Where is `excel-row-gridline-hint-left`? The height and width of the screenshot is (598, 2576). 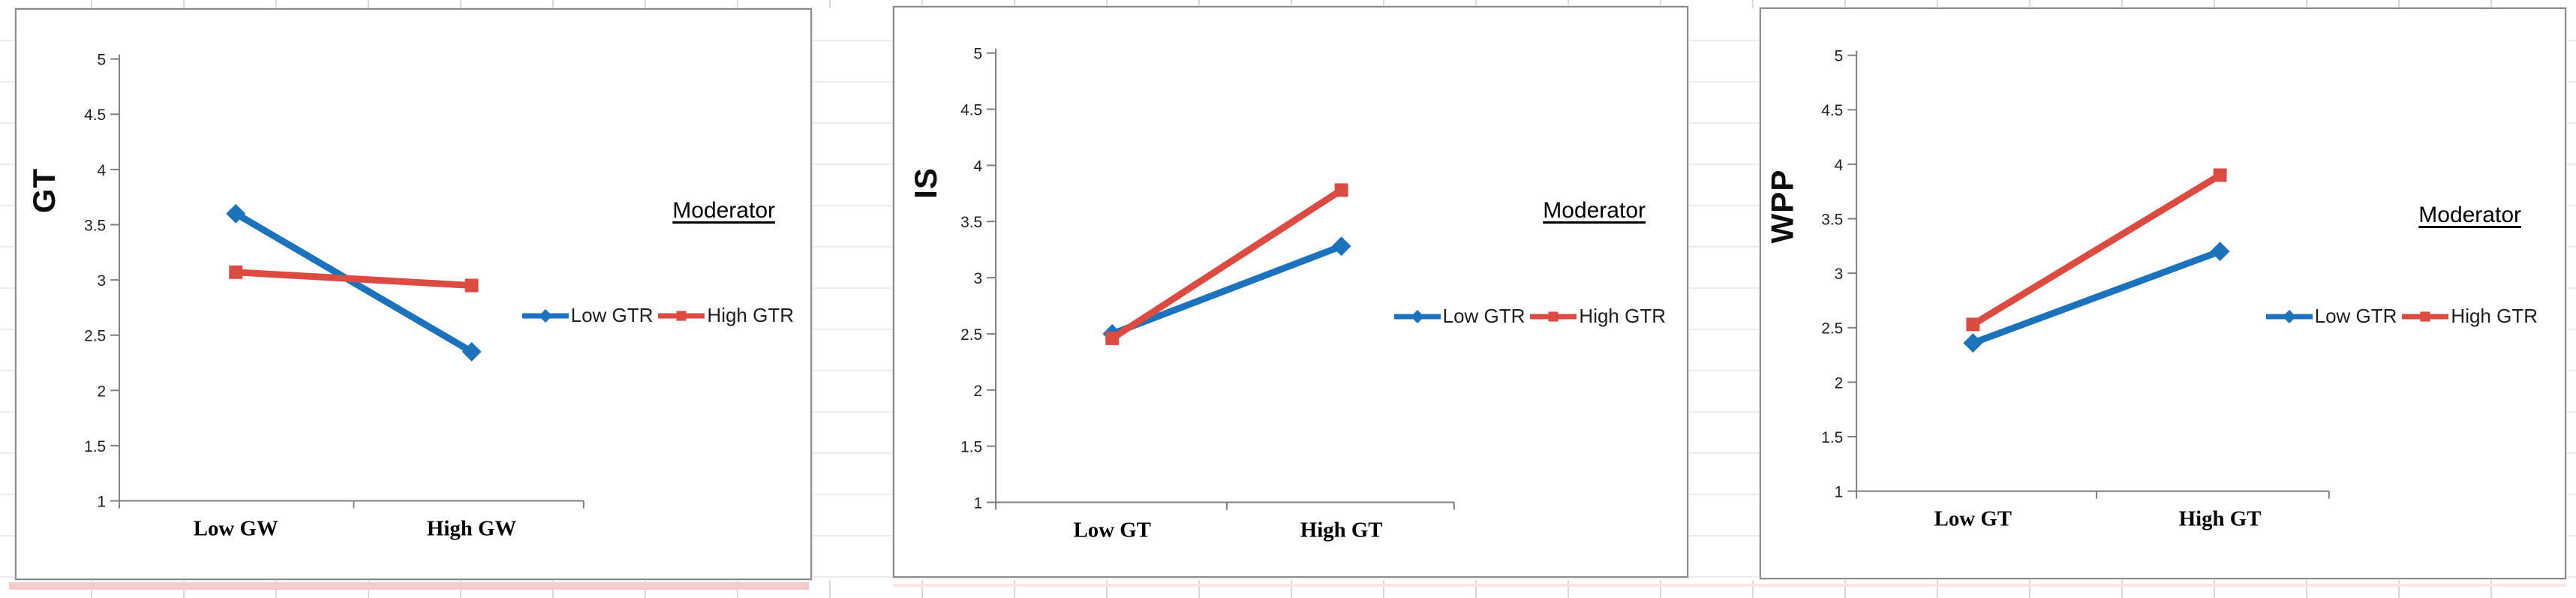 excel-row-gridline-hint-left is located at coordinates (7, 299).